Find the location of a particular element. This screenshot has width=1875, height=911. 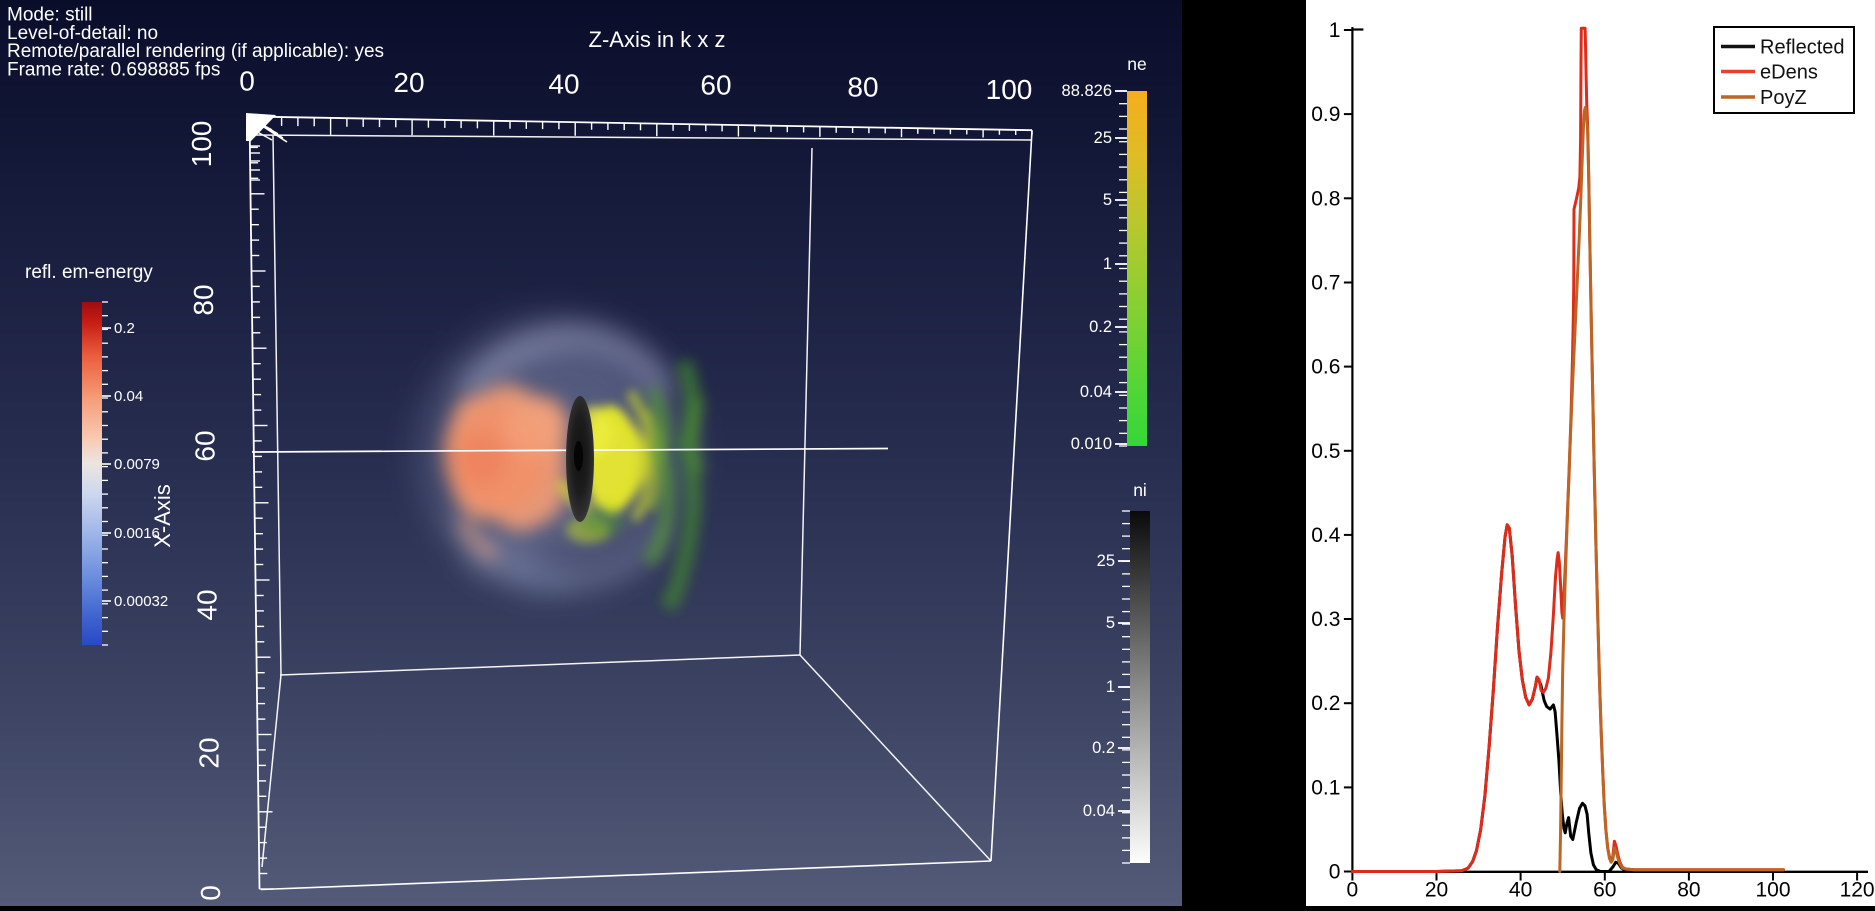

svg-text: 0.8 is located at coordinates (1325, 198).